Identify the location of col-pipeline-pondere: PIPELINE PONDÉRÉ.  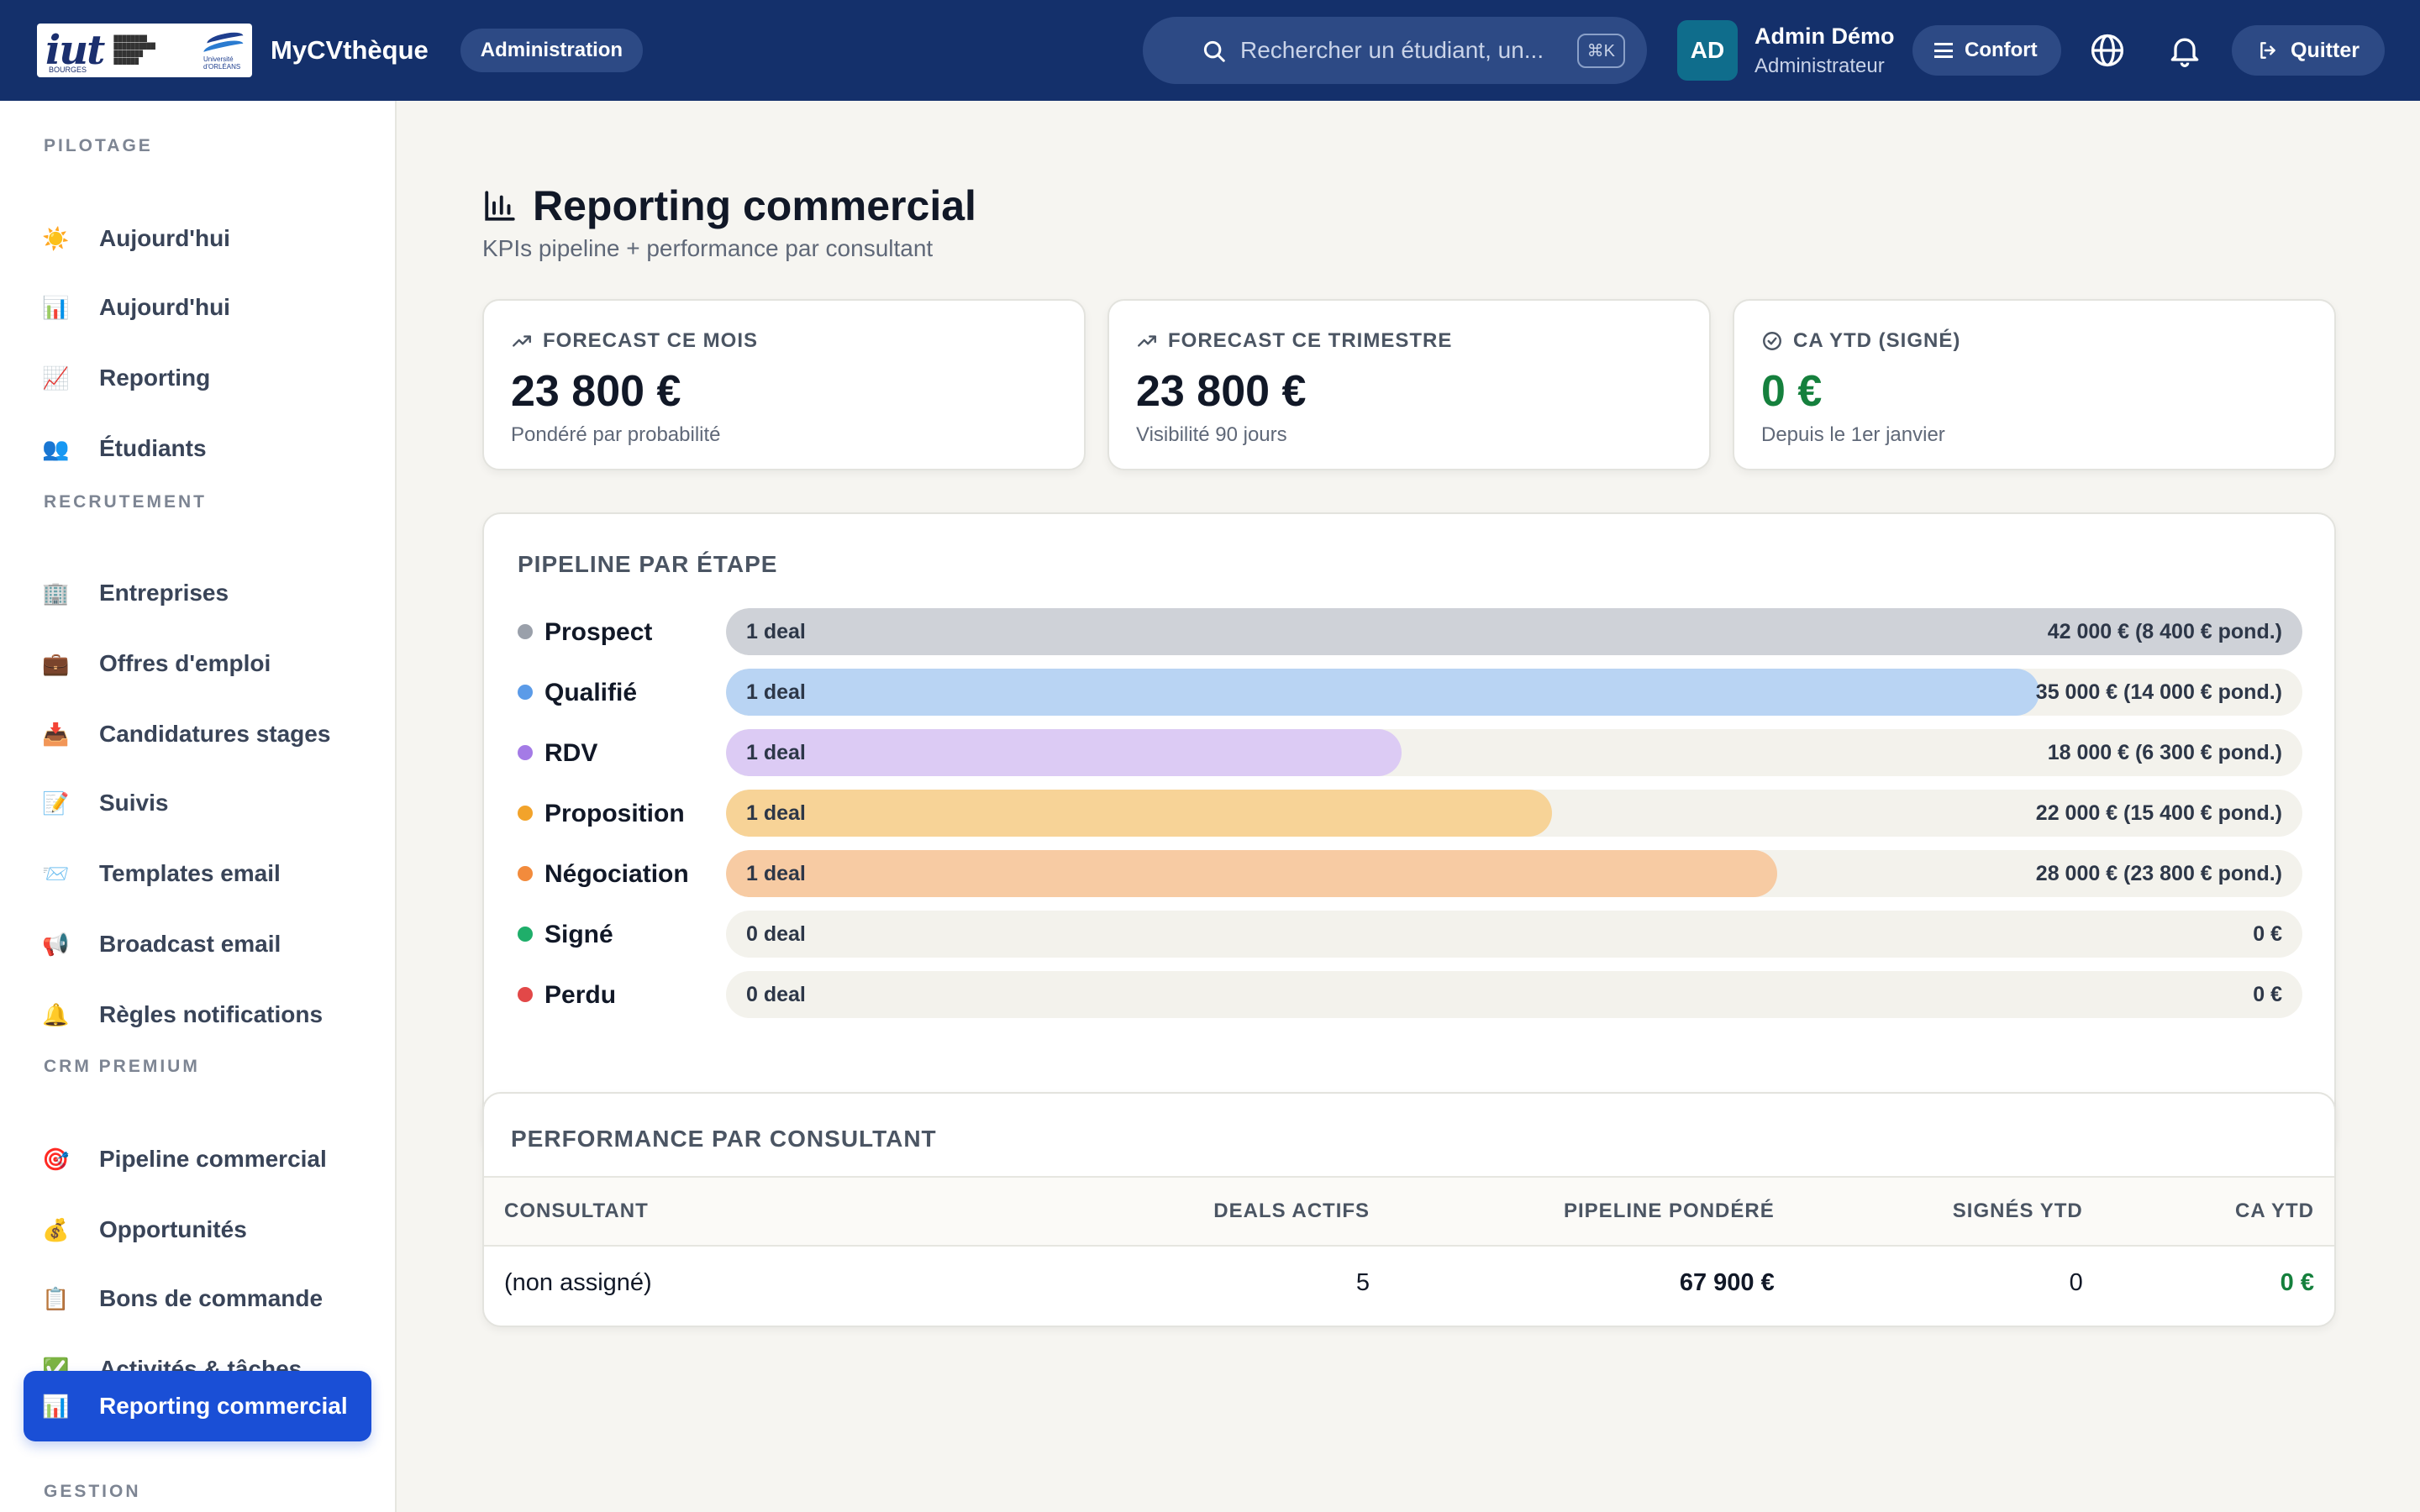
(1592, 1211).